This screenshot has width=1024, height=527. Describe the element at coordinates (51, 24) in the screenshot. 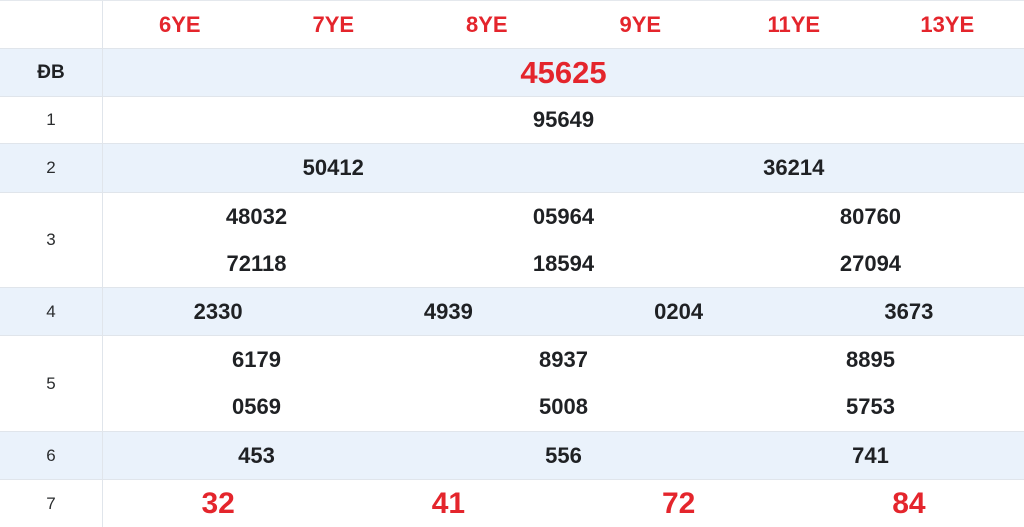

I see `header-corner-cell` at that location.